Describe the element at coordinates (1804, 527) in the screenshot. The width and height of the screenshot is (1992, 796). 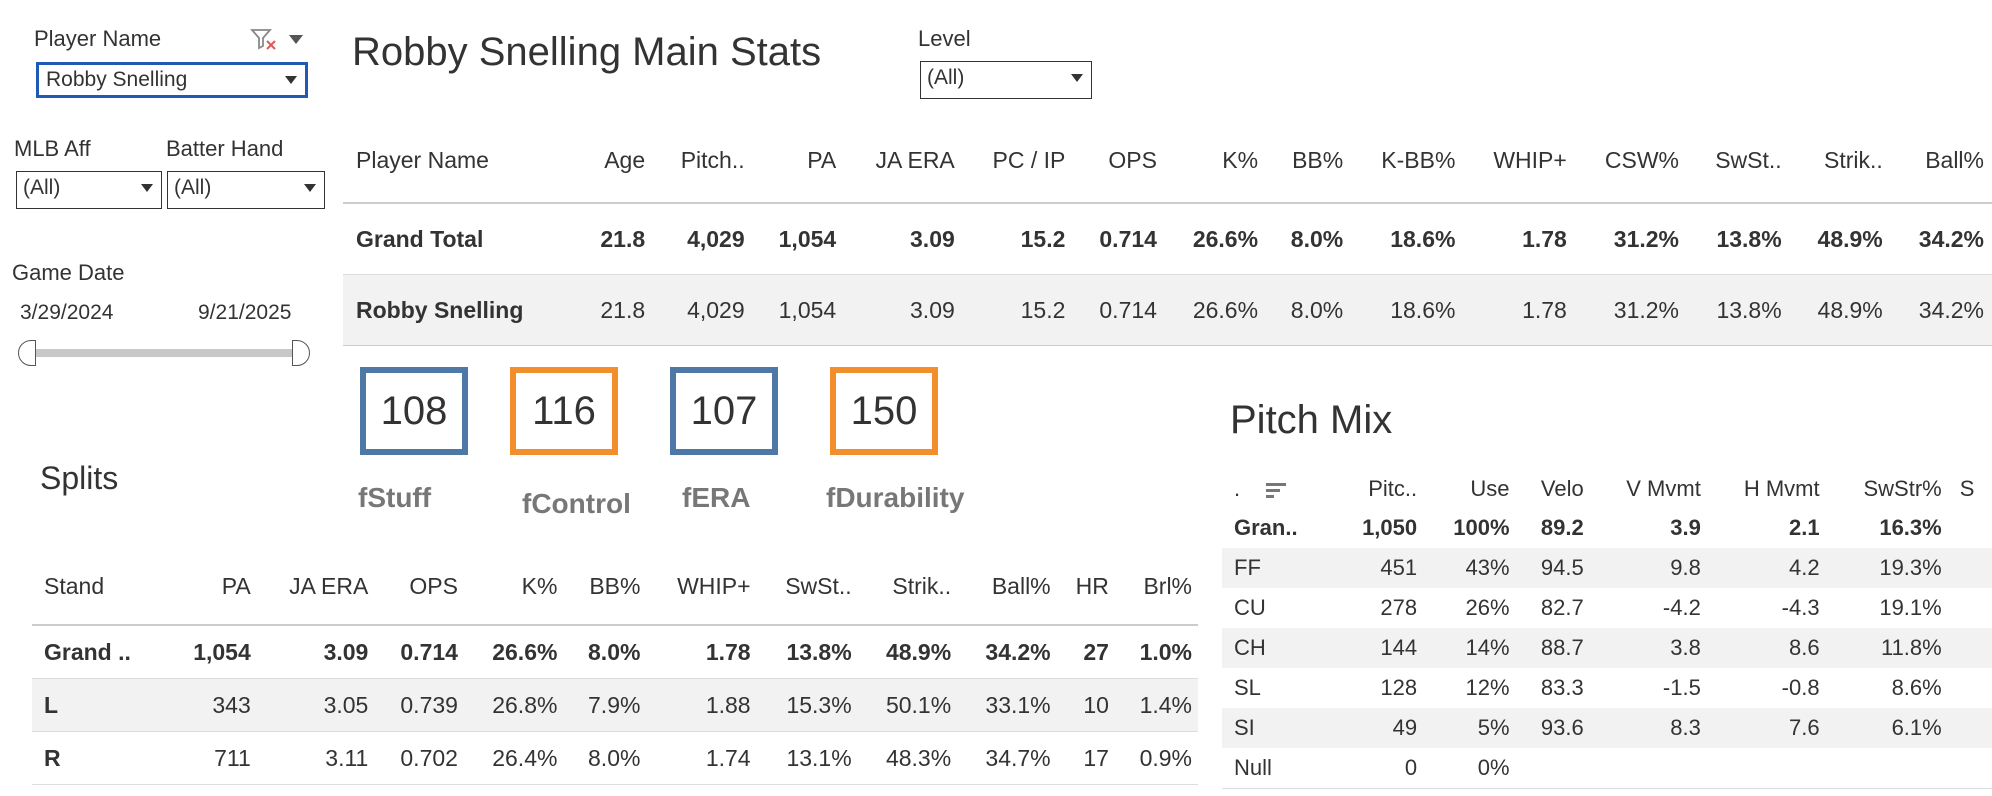
I see `table-cell: 2.1` at that location.